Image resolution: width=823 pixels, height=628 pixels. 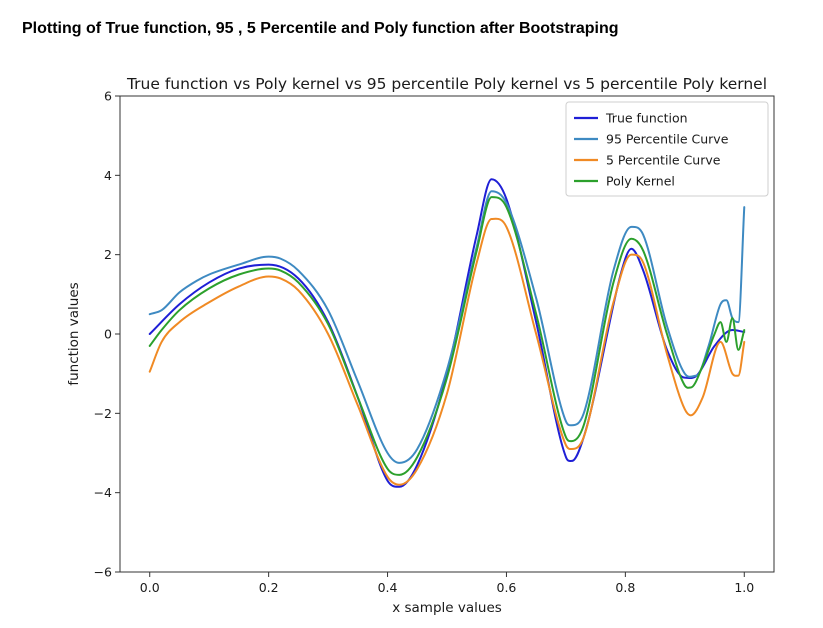 What do you see at coordinates (150, 587) in the screenshot?
I see `x-tick-label: 0.0` at bounding box center [150, 587].